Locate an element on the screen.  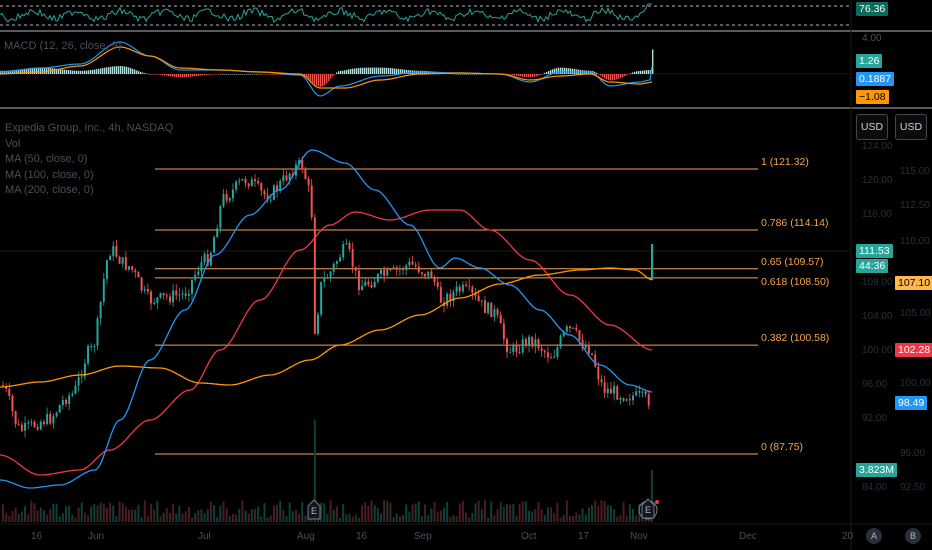
macd-pane is located at coordinates (425, 69).